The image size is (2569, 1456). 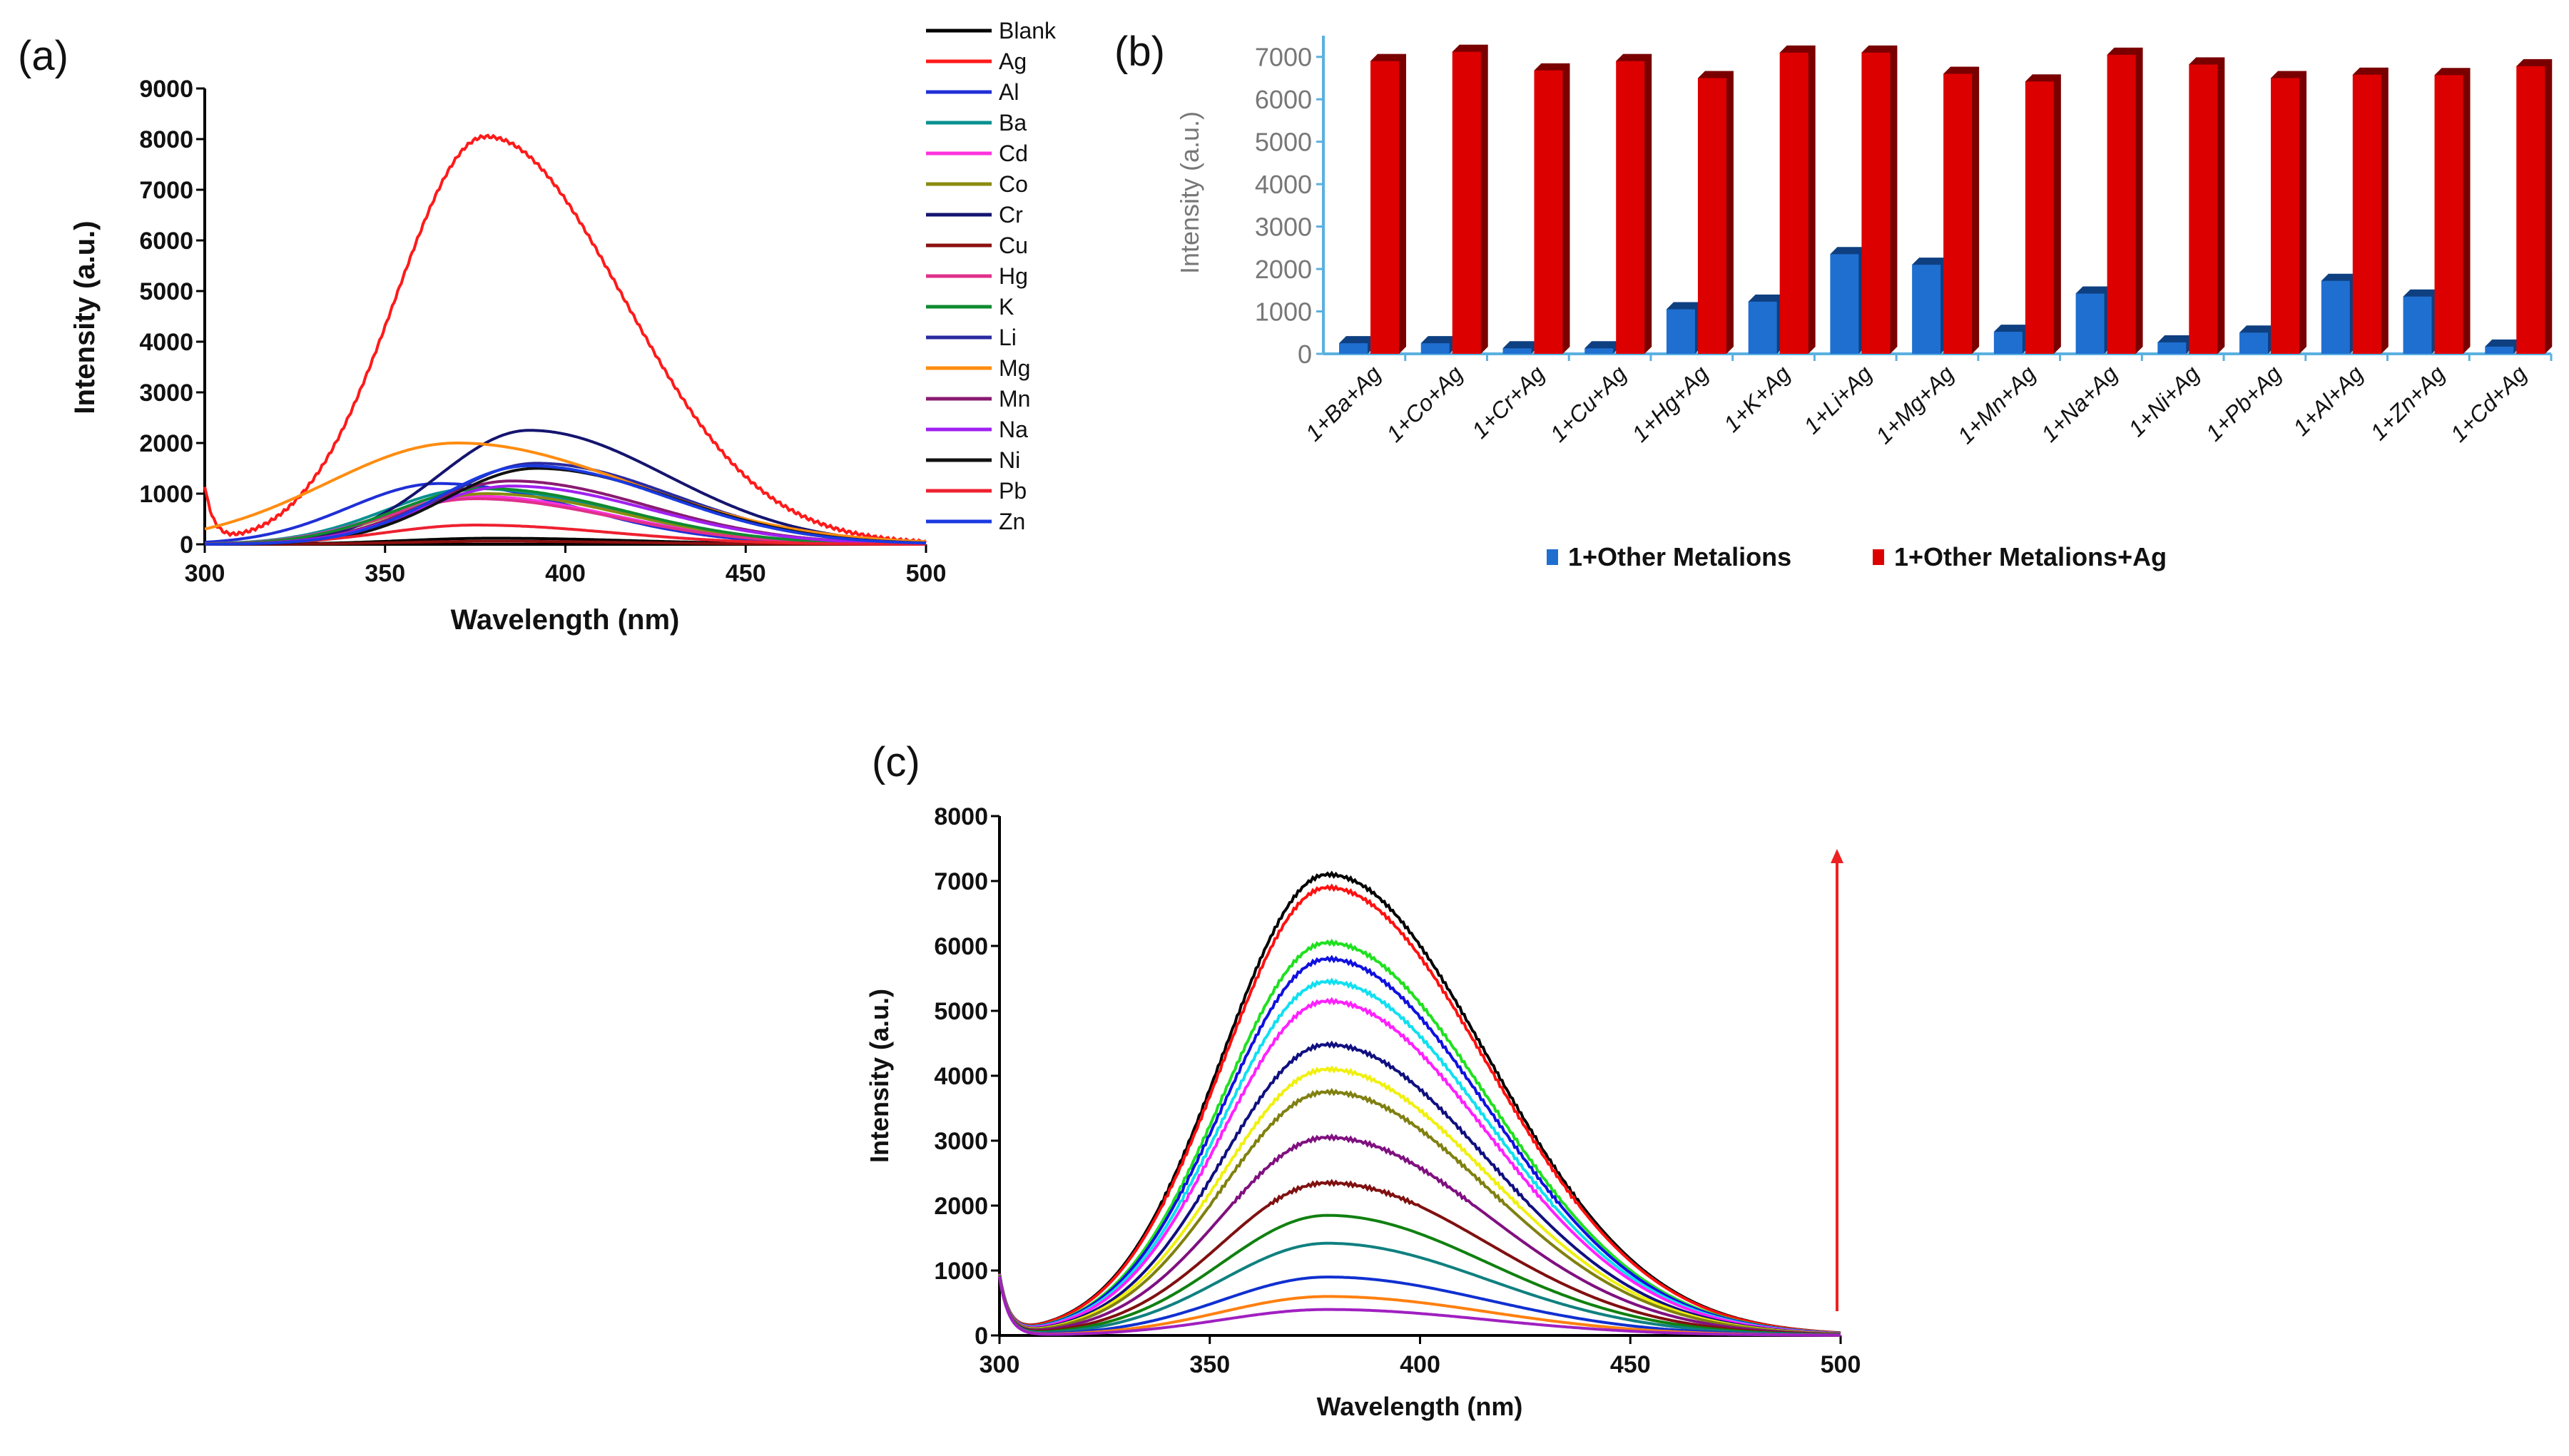 I want to click on series-line-ag, so click(x=565, y=339).